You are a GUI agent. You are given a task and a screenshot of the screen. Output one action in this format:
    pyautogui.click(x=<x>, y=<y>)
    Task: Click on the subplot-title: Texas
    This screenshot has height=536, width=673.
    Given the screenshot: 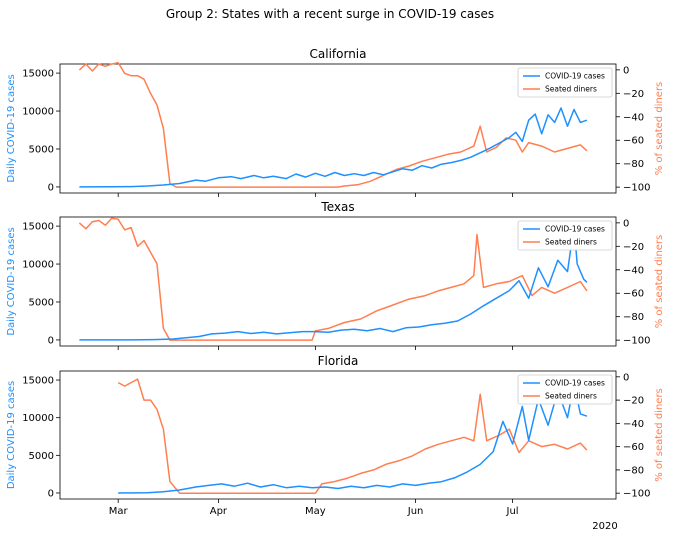 What is the action you would take?
    pyautogui.click(x=337, y=207)
    